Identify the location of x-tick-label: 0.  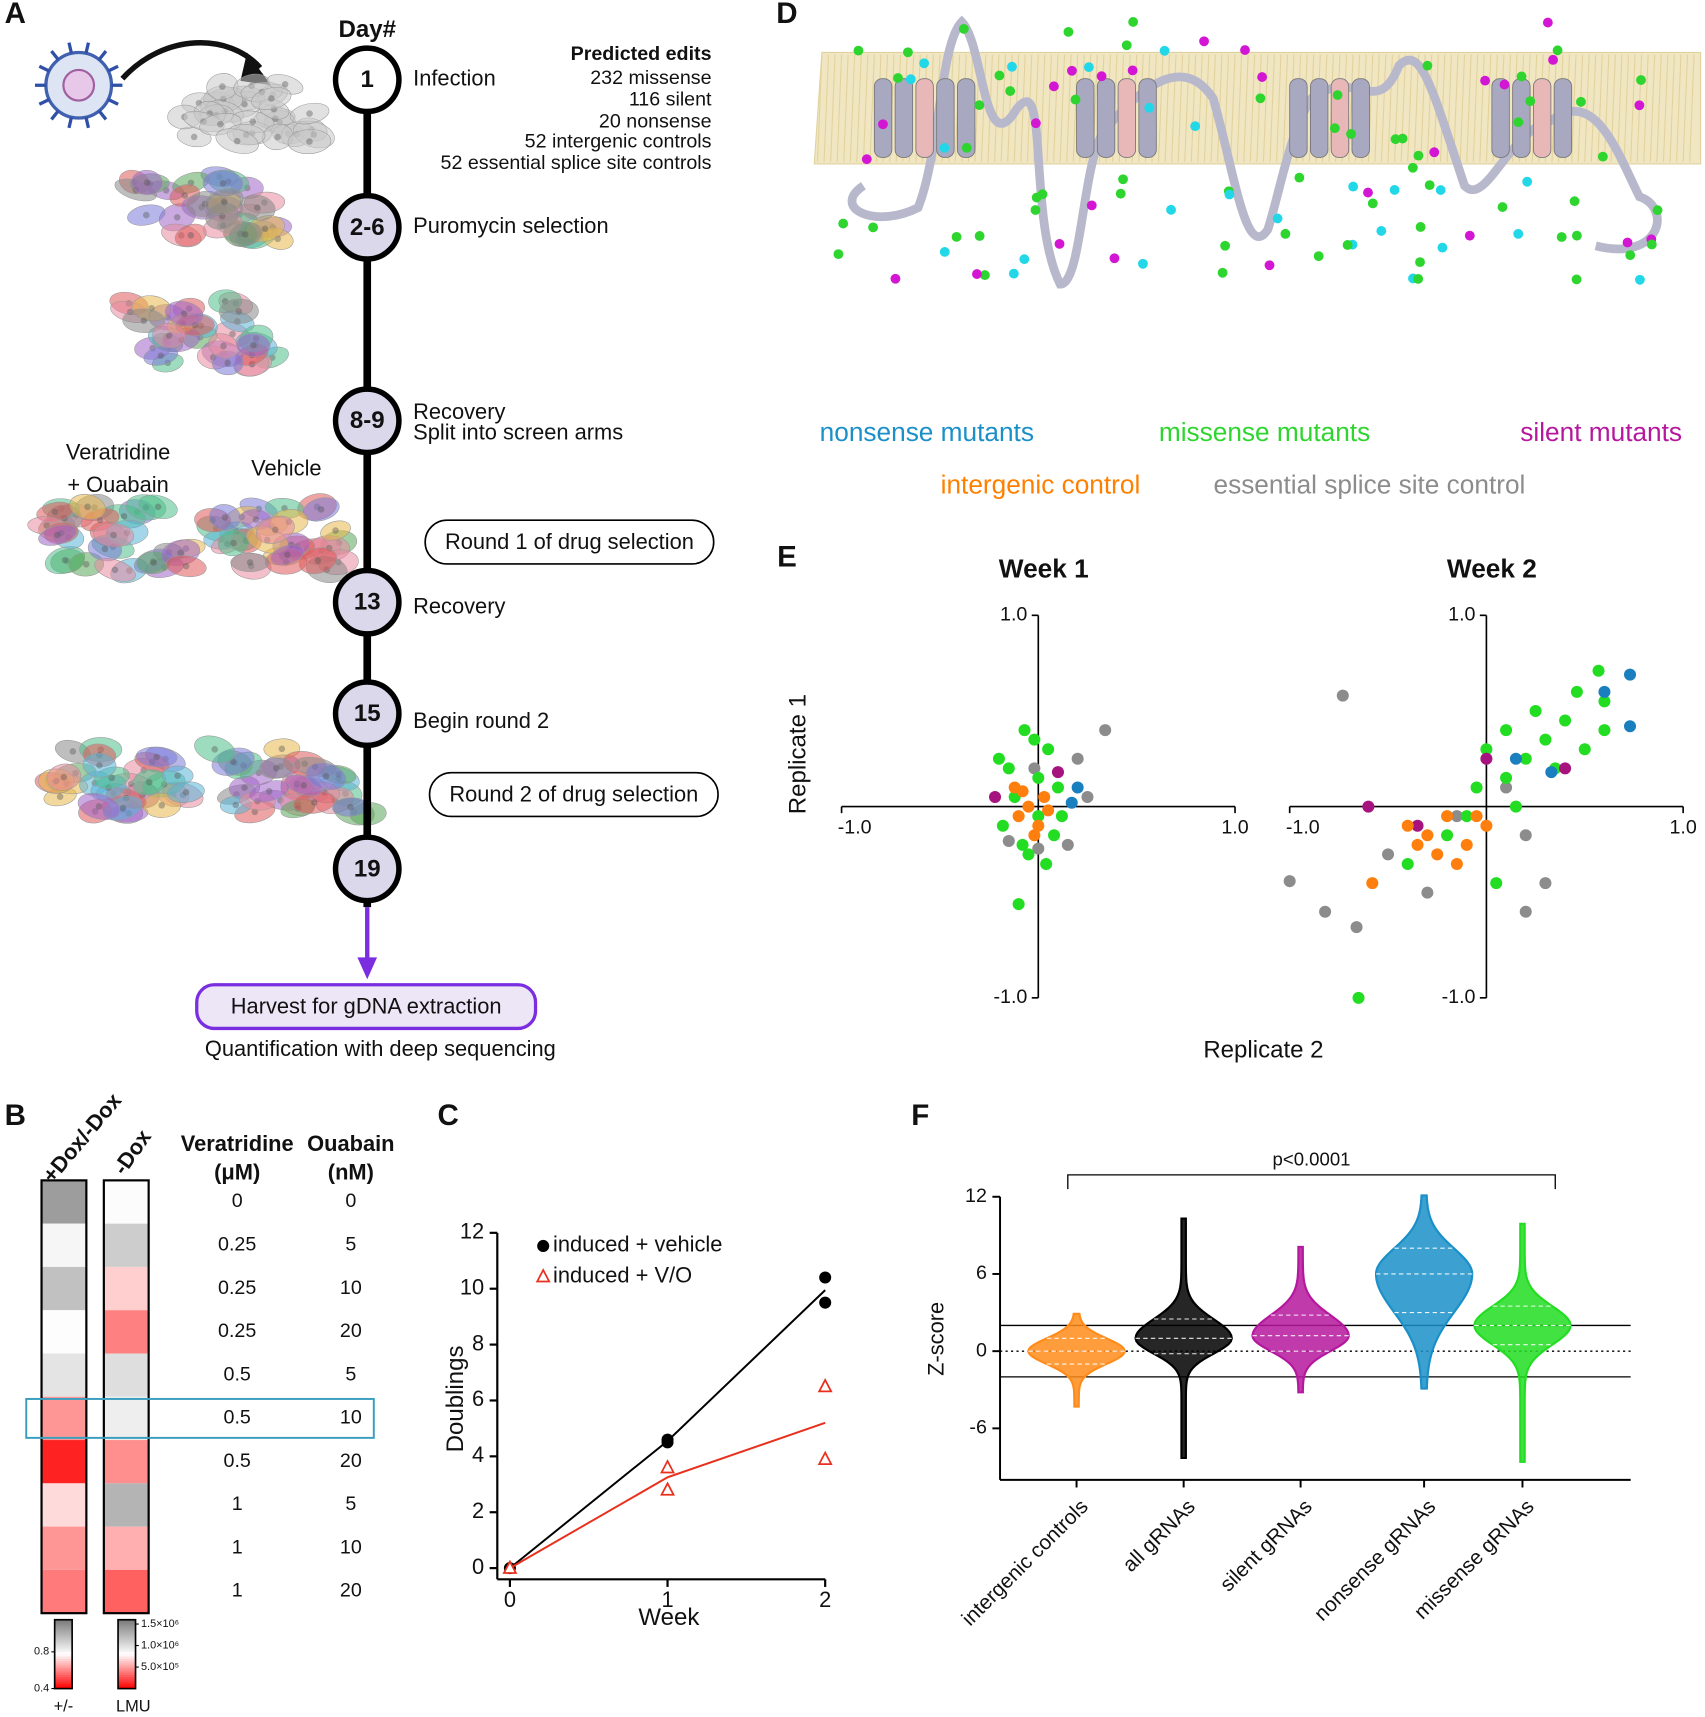
(510, 1599).